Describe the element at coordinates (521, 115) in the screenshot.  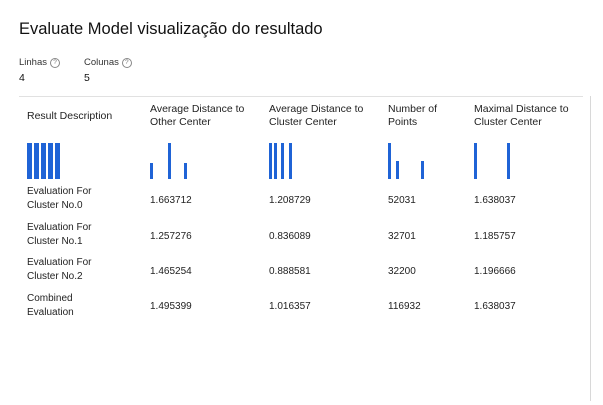
I see `column-header-max-distance-cluster-center: Maximal Distance to Cluster Center` at that location.